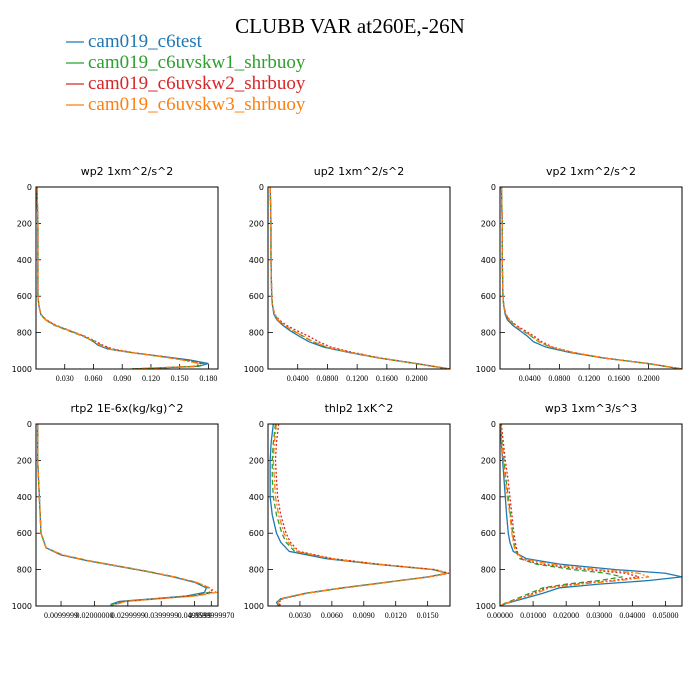  Describe the element at coordinates (256, 460) in the screenshot. I see `ytick-label-4-1: 200` at that location.